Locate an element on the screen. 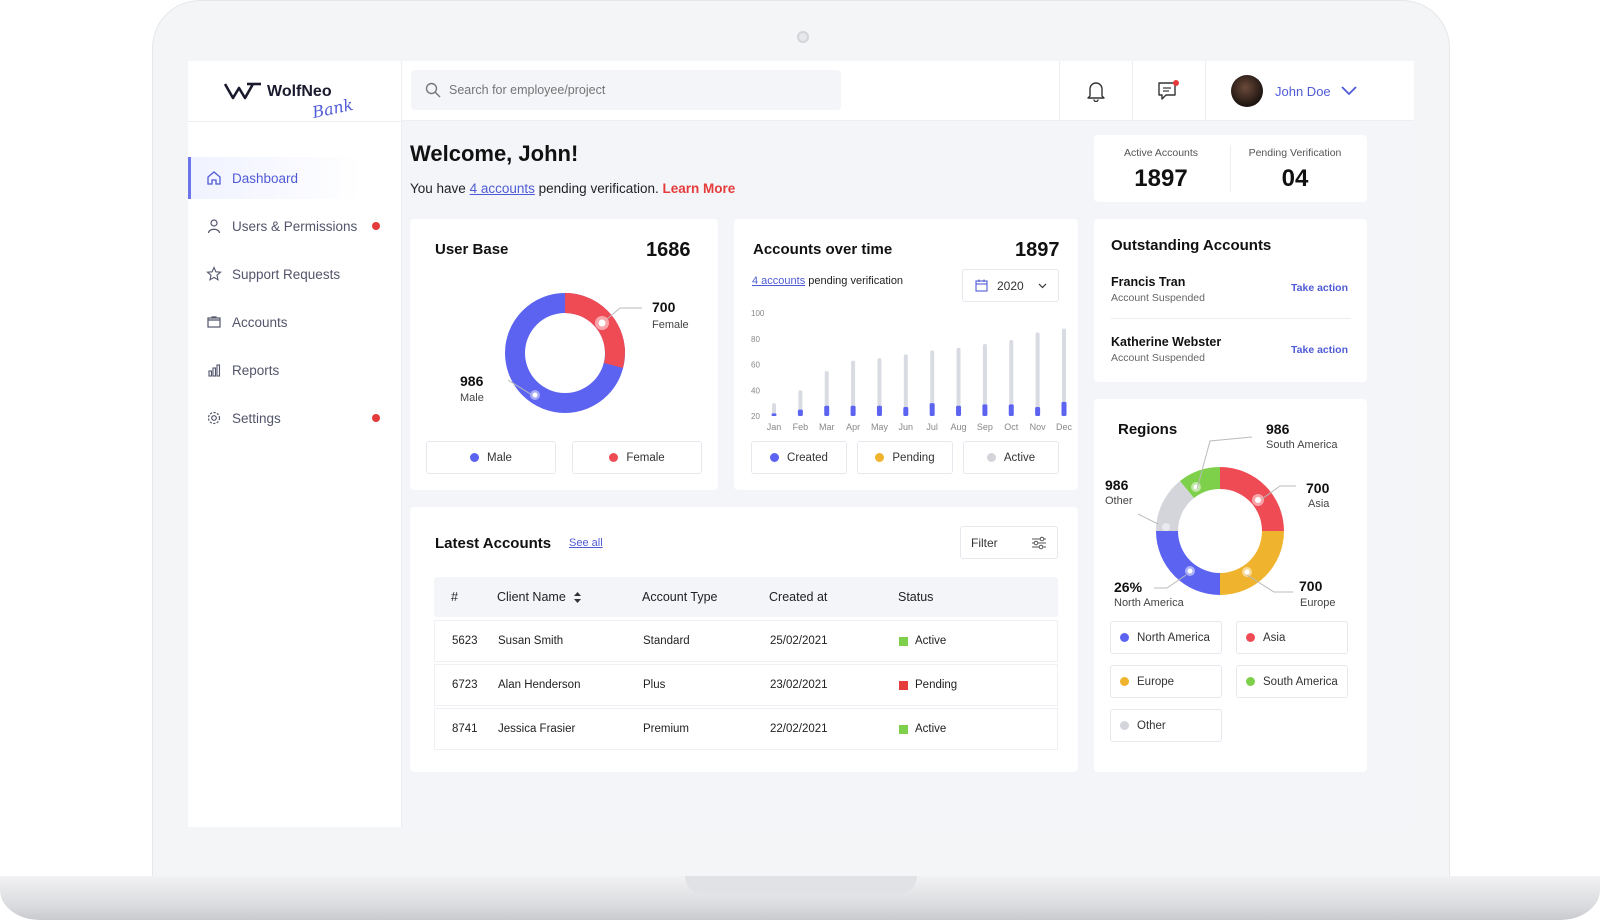 Image resolution: width=1600 pixels, height=921 pixels. legend-pending: Pending is located at coordinates (905, 457).